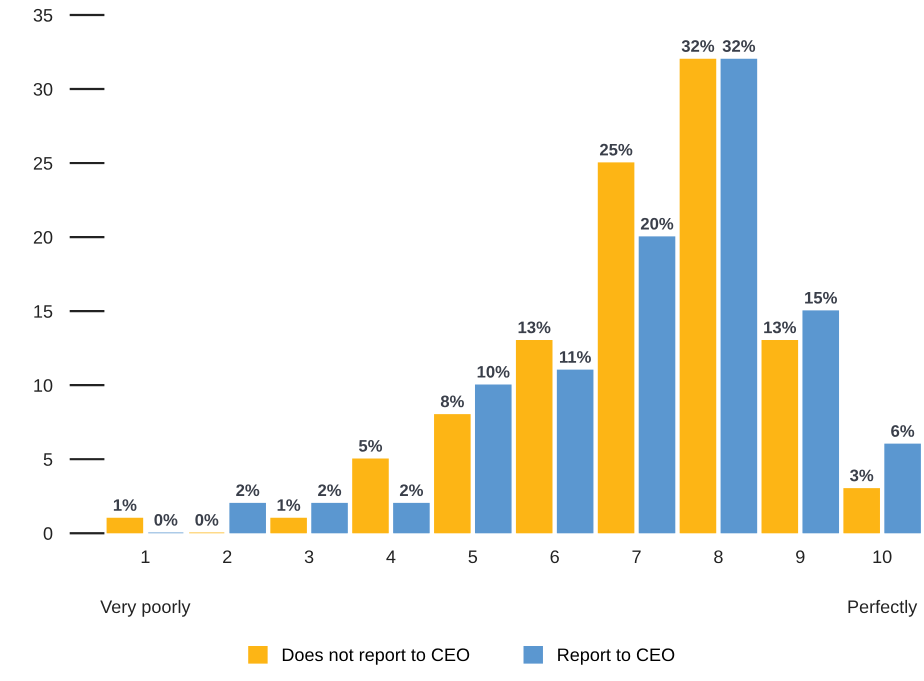  Describe the element at coordinates (145, 608) in the screenshot. I see `text: Very poorly` at that location.